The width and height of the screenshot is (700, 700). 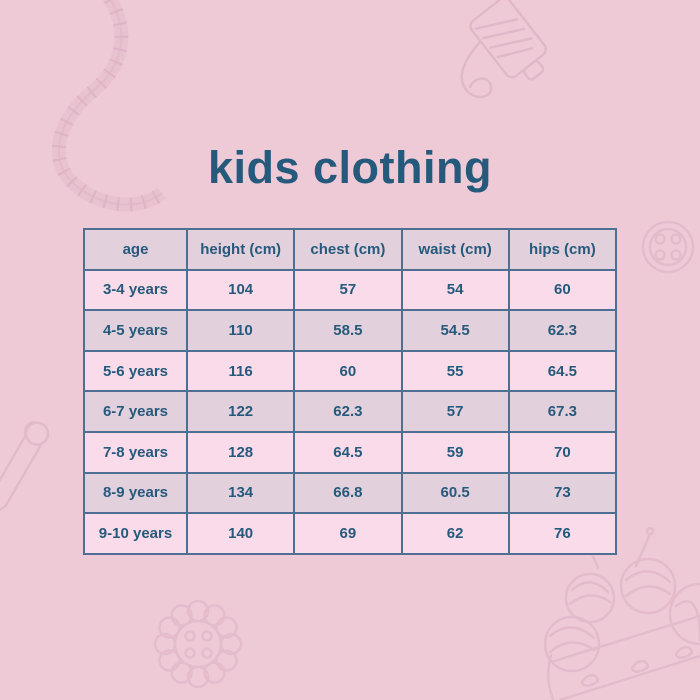 I want to click on value-cell: 69, so click(x=348, y=533).